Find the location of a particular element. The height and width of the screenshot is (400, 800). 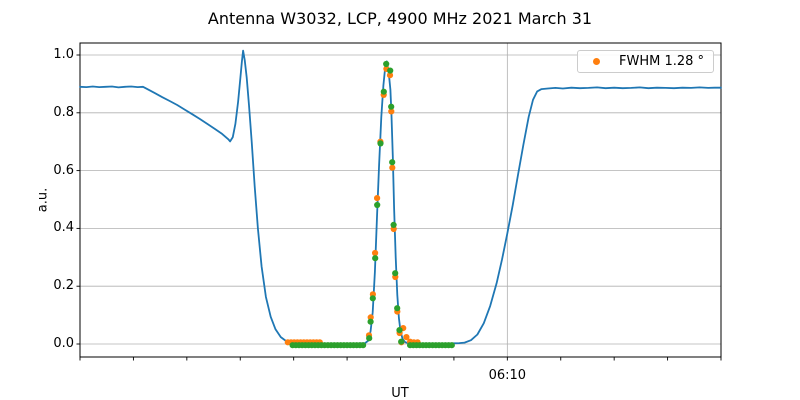

y-axis-label: a.u. is located at coordinates (43, 200).